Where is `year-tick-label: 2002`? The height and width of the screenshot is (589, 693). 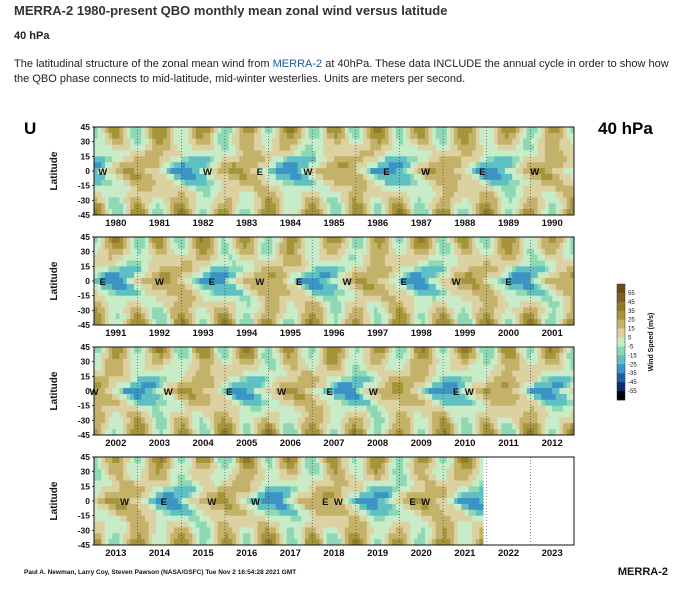 year-tick-label: 2002 is located at coordinates (115, 443).